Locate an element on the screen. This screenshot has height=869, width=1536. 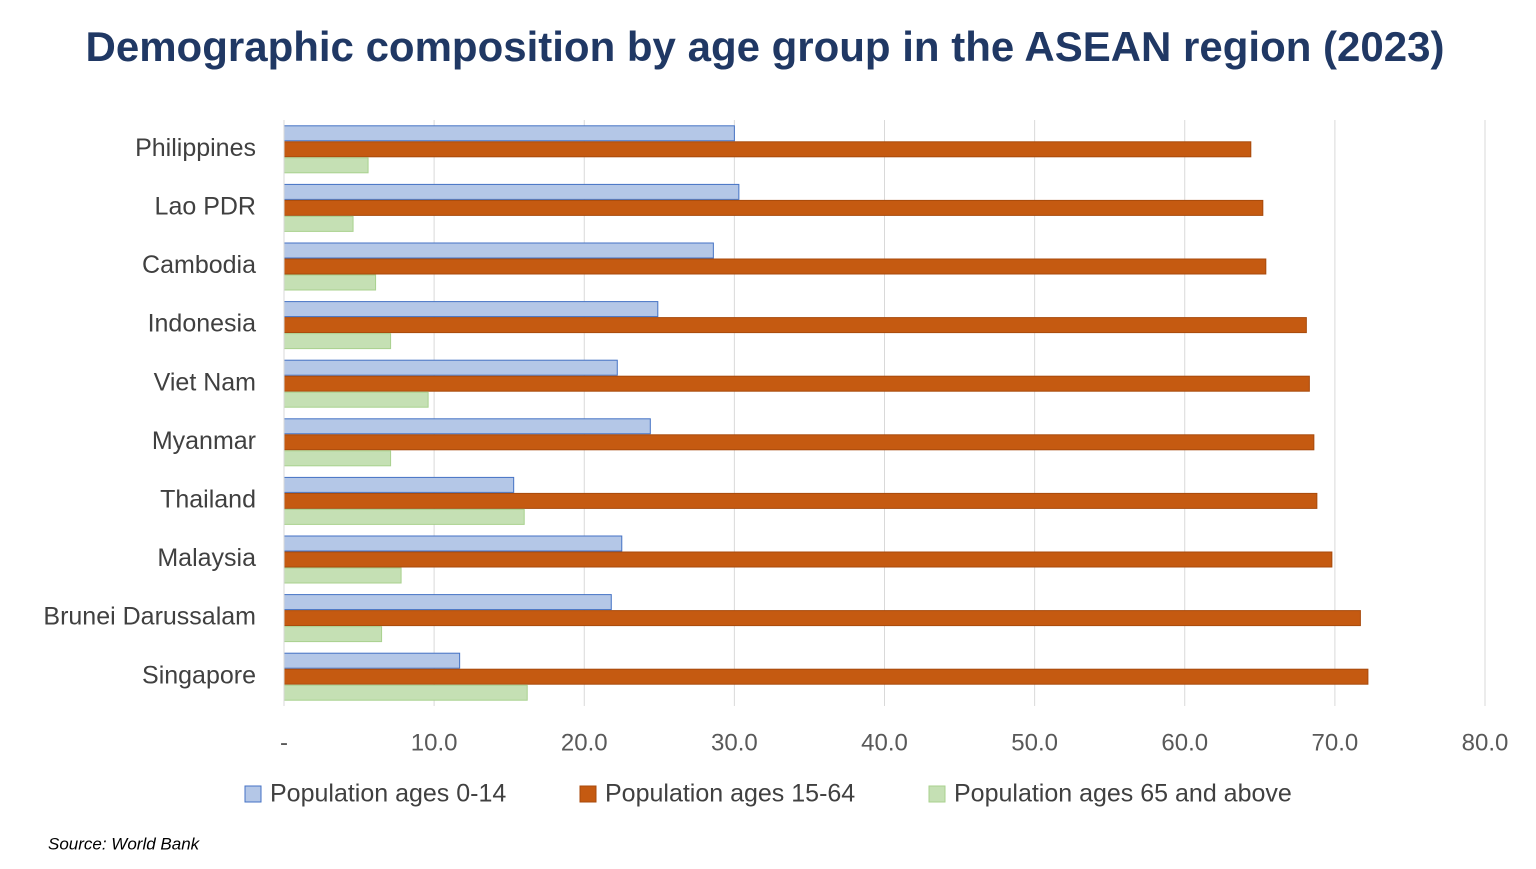
x-tick-label: 50.0 is located at coordinates (1034, 742).